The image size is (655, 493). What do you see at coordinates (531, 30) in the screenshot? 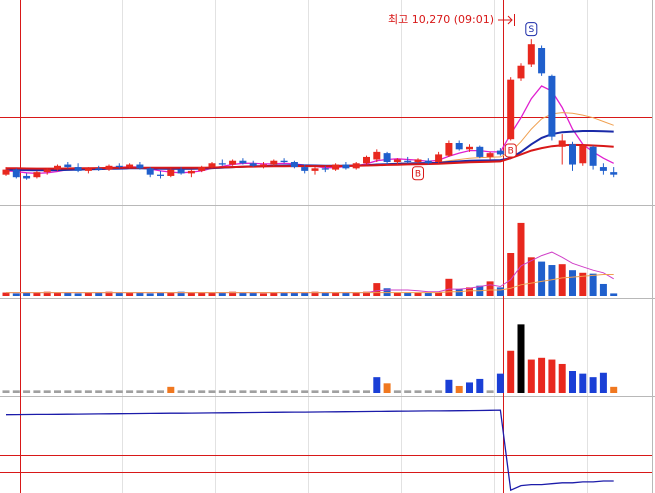
I see `signal-label: S` at bounding box center [531, 30].